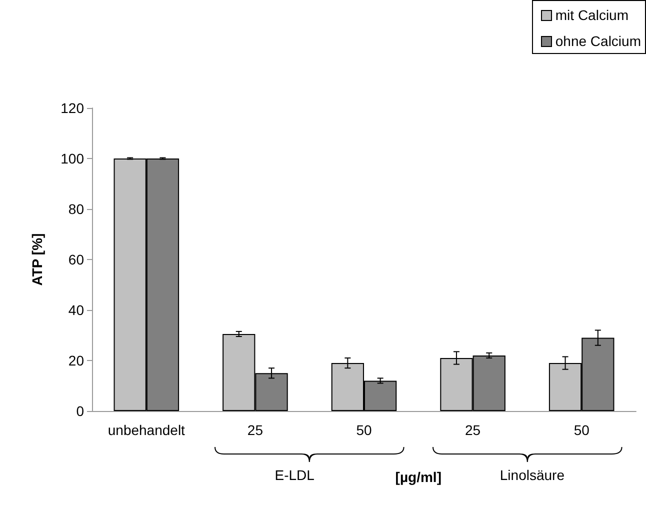 The height and width of the screenshot is (509, 646). What do you see at coordinates (80, 411) in the screenshot?
I see `y-tick-label: 0` at bounding box center [80, 411].